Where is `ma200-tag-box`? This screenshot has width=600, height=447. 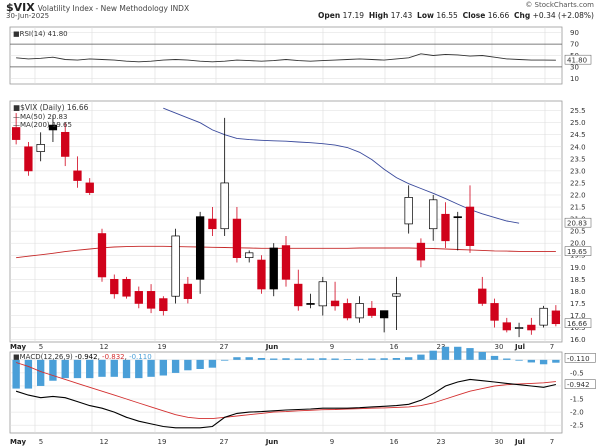 ma200-tag-box is located at coordinates (578, 251).